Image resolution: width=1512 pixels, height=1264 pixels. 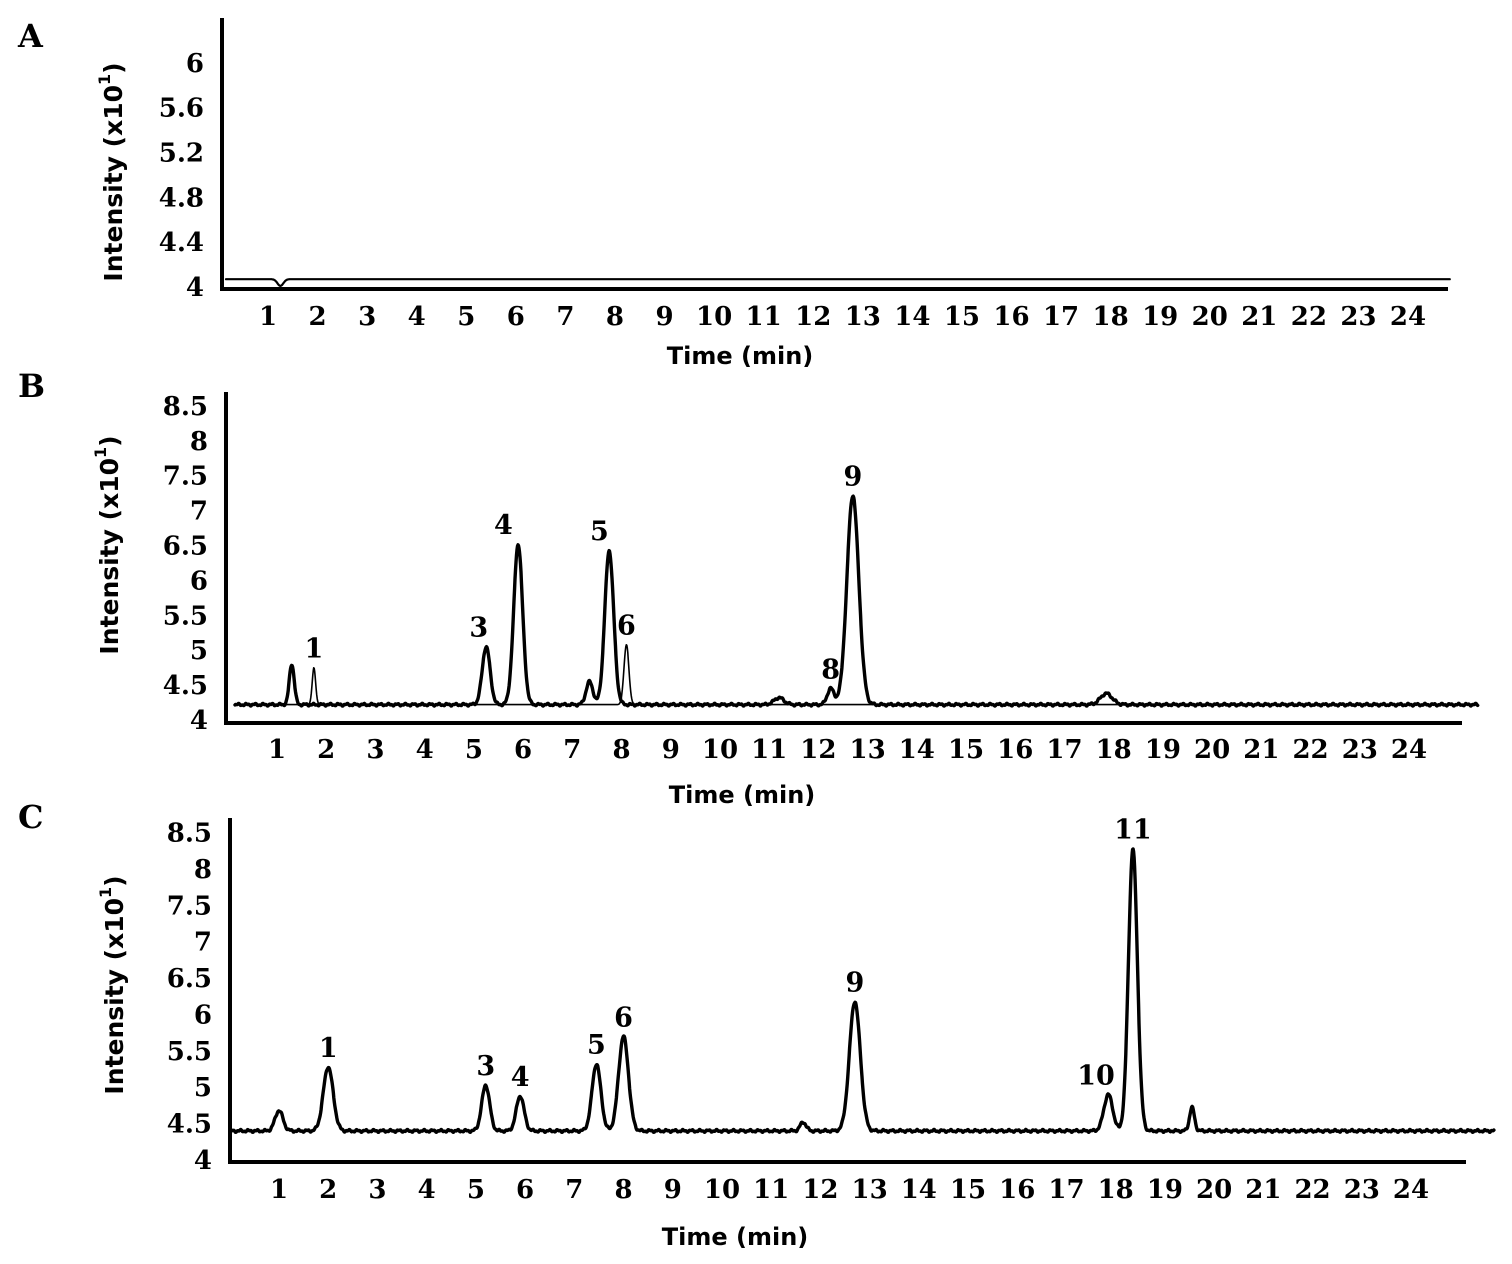 What do you see at coordinates (735, 954) in the screenshot?
I see `peak-labels: 1 3 4 56 9 10 11` at bounding box center [735, 954].